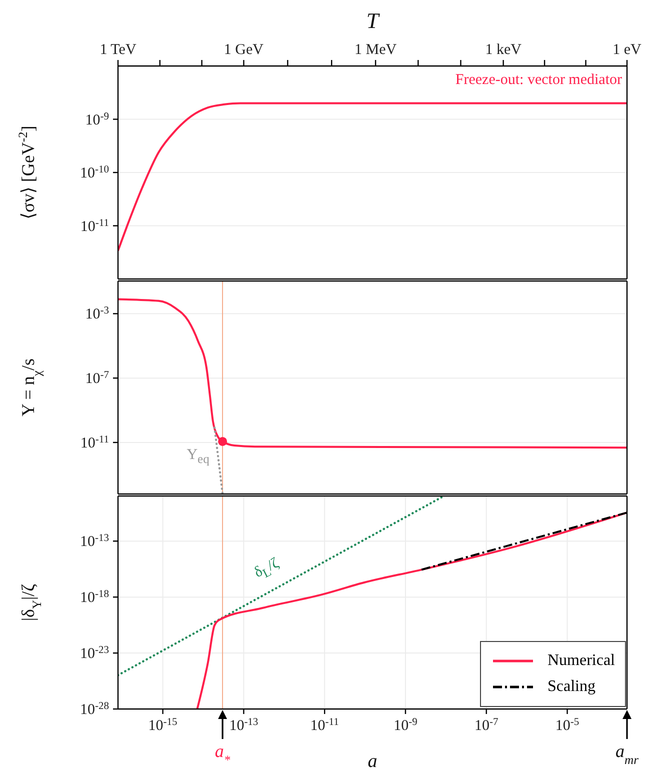  Describe the element at coordinates (627, 50) in the screenshot. I see `text: 1 eV` at that location.